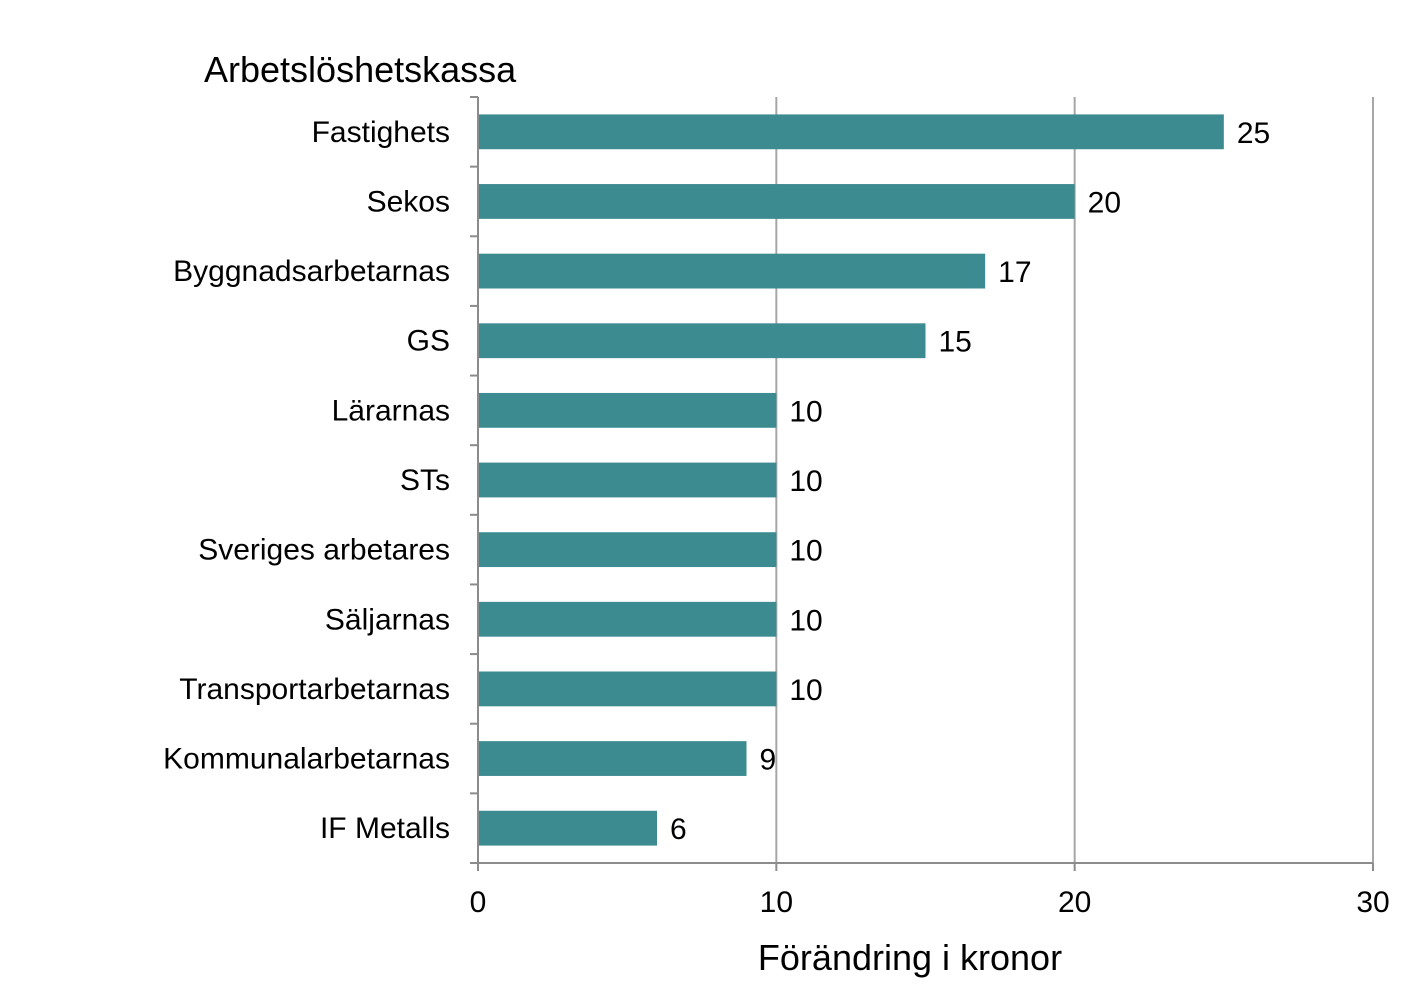 The image size is (1414, 998). I want to click on data-label-2: 17, so click(1014, 272).